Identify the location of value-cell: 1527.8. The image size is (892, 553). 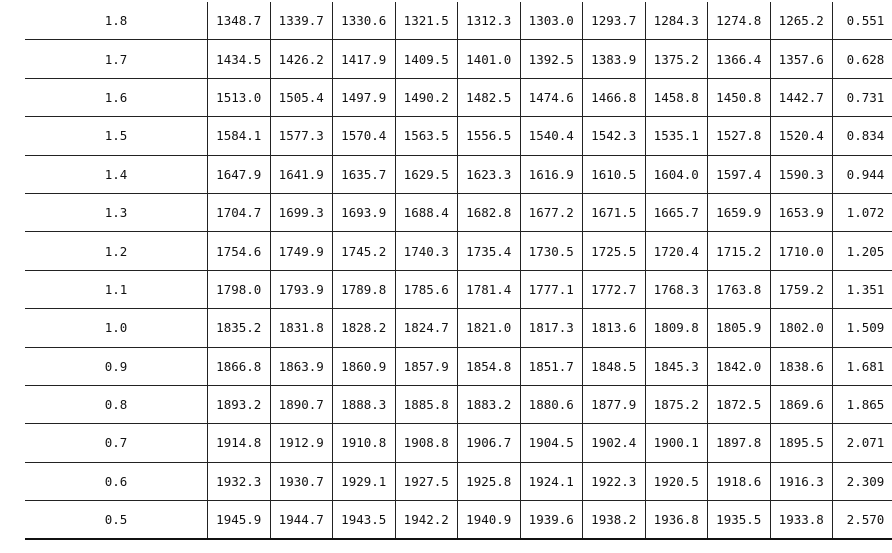
(738, 136).